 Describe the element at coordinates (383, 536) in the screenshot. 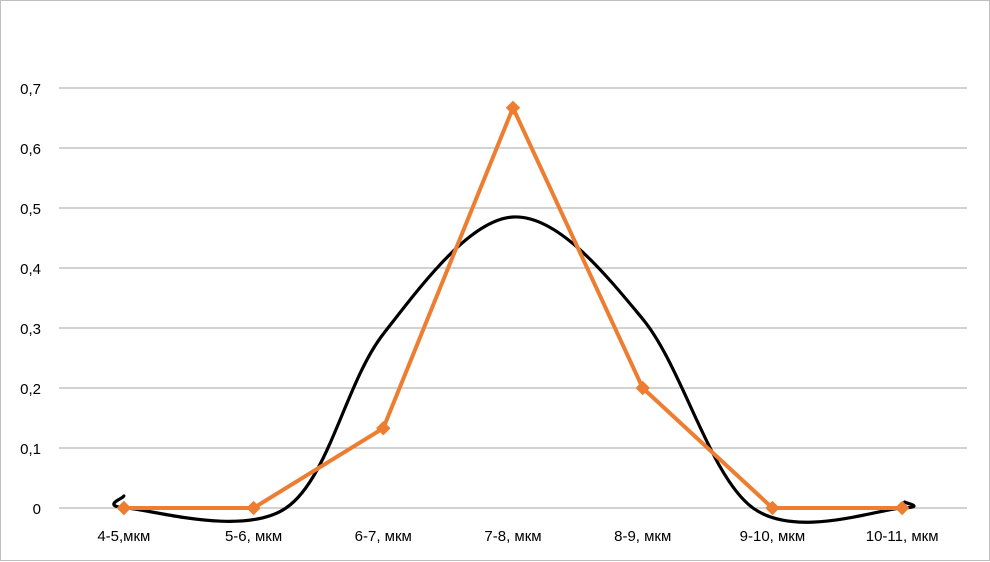

I see `x-tick-label: 6-7, мкм` at that location.